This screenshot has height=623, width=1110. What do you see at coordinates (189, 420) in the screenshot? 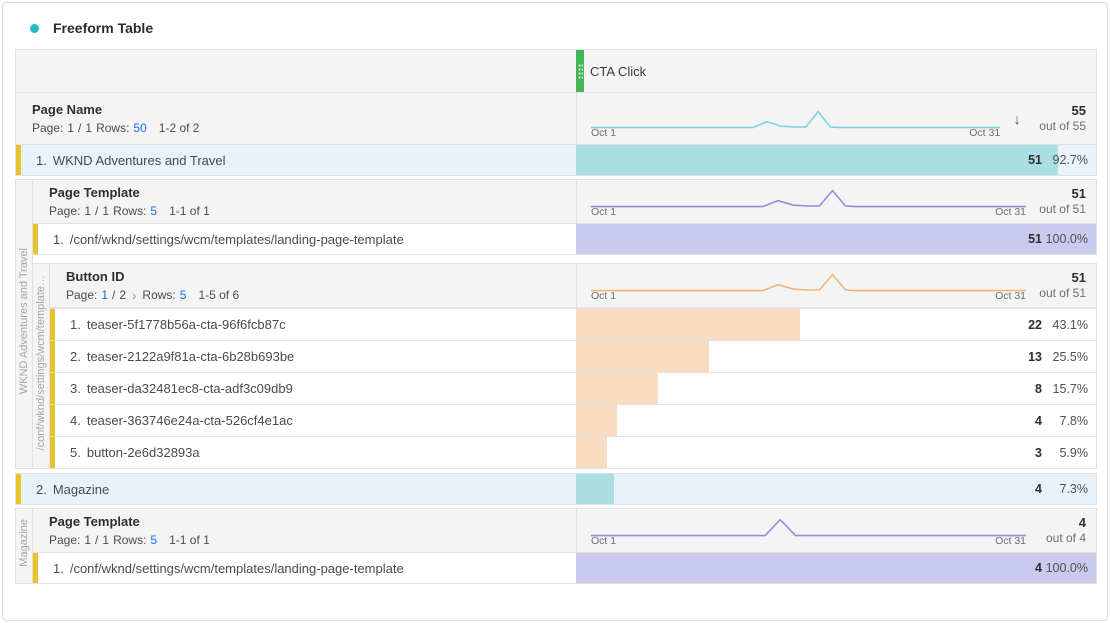
I see `row-label: teaser-363746e24a-cta-526cf4e1ac` at bounding box center [189, 420].